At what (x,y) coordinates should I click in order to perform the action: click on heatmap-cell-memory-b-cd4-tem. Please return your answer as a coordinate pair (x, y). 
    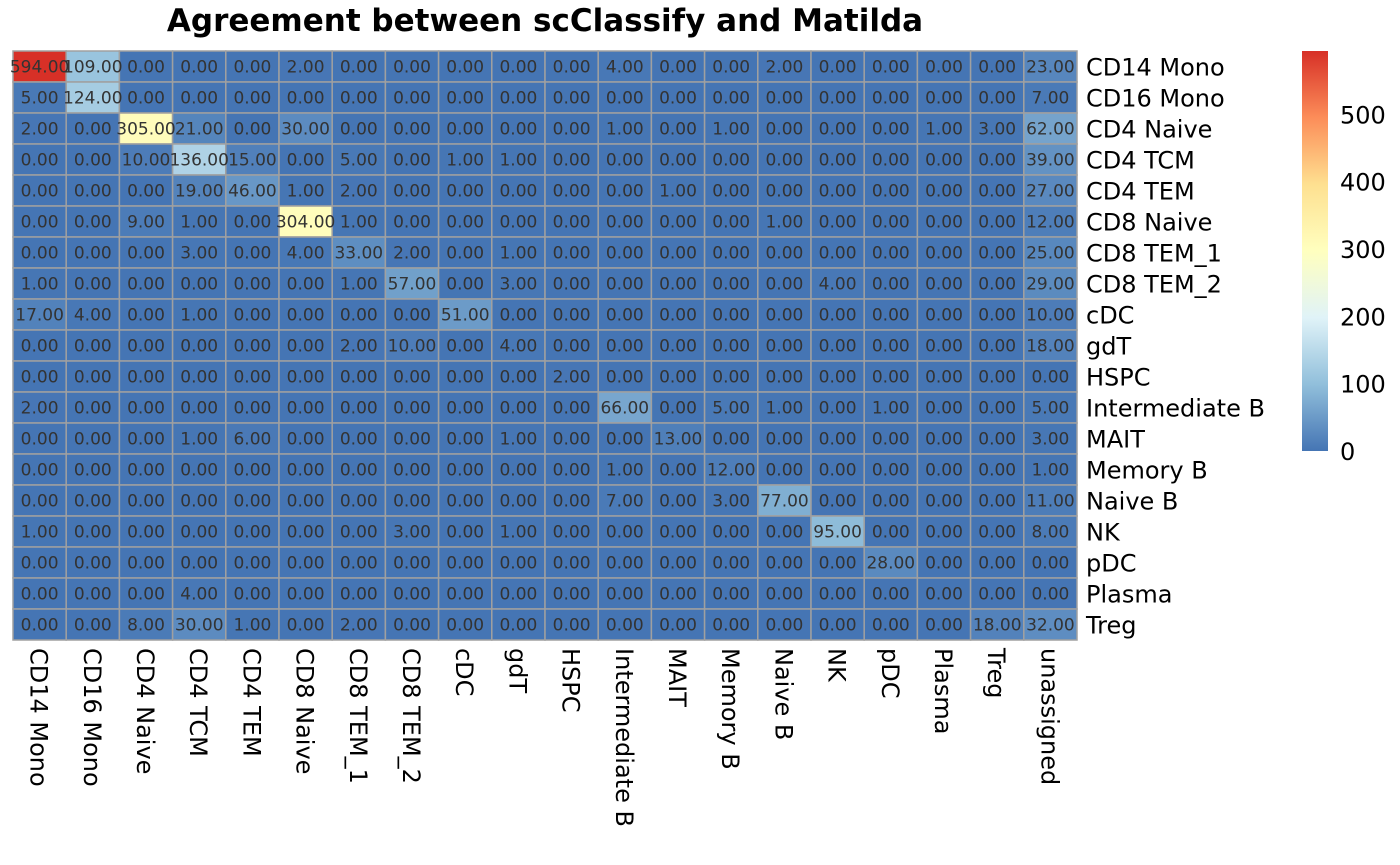
    Looking at the image, I should click on (252, 469).